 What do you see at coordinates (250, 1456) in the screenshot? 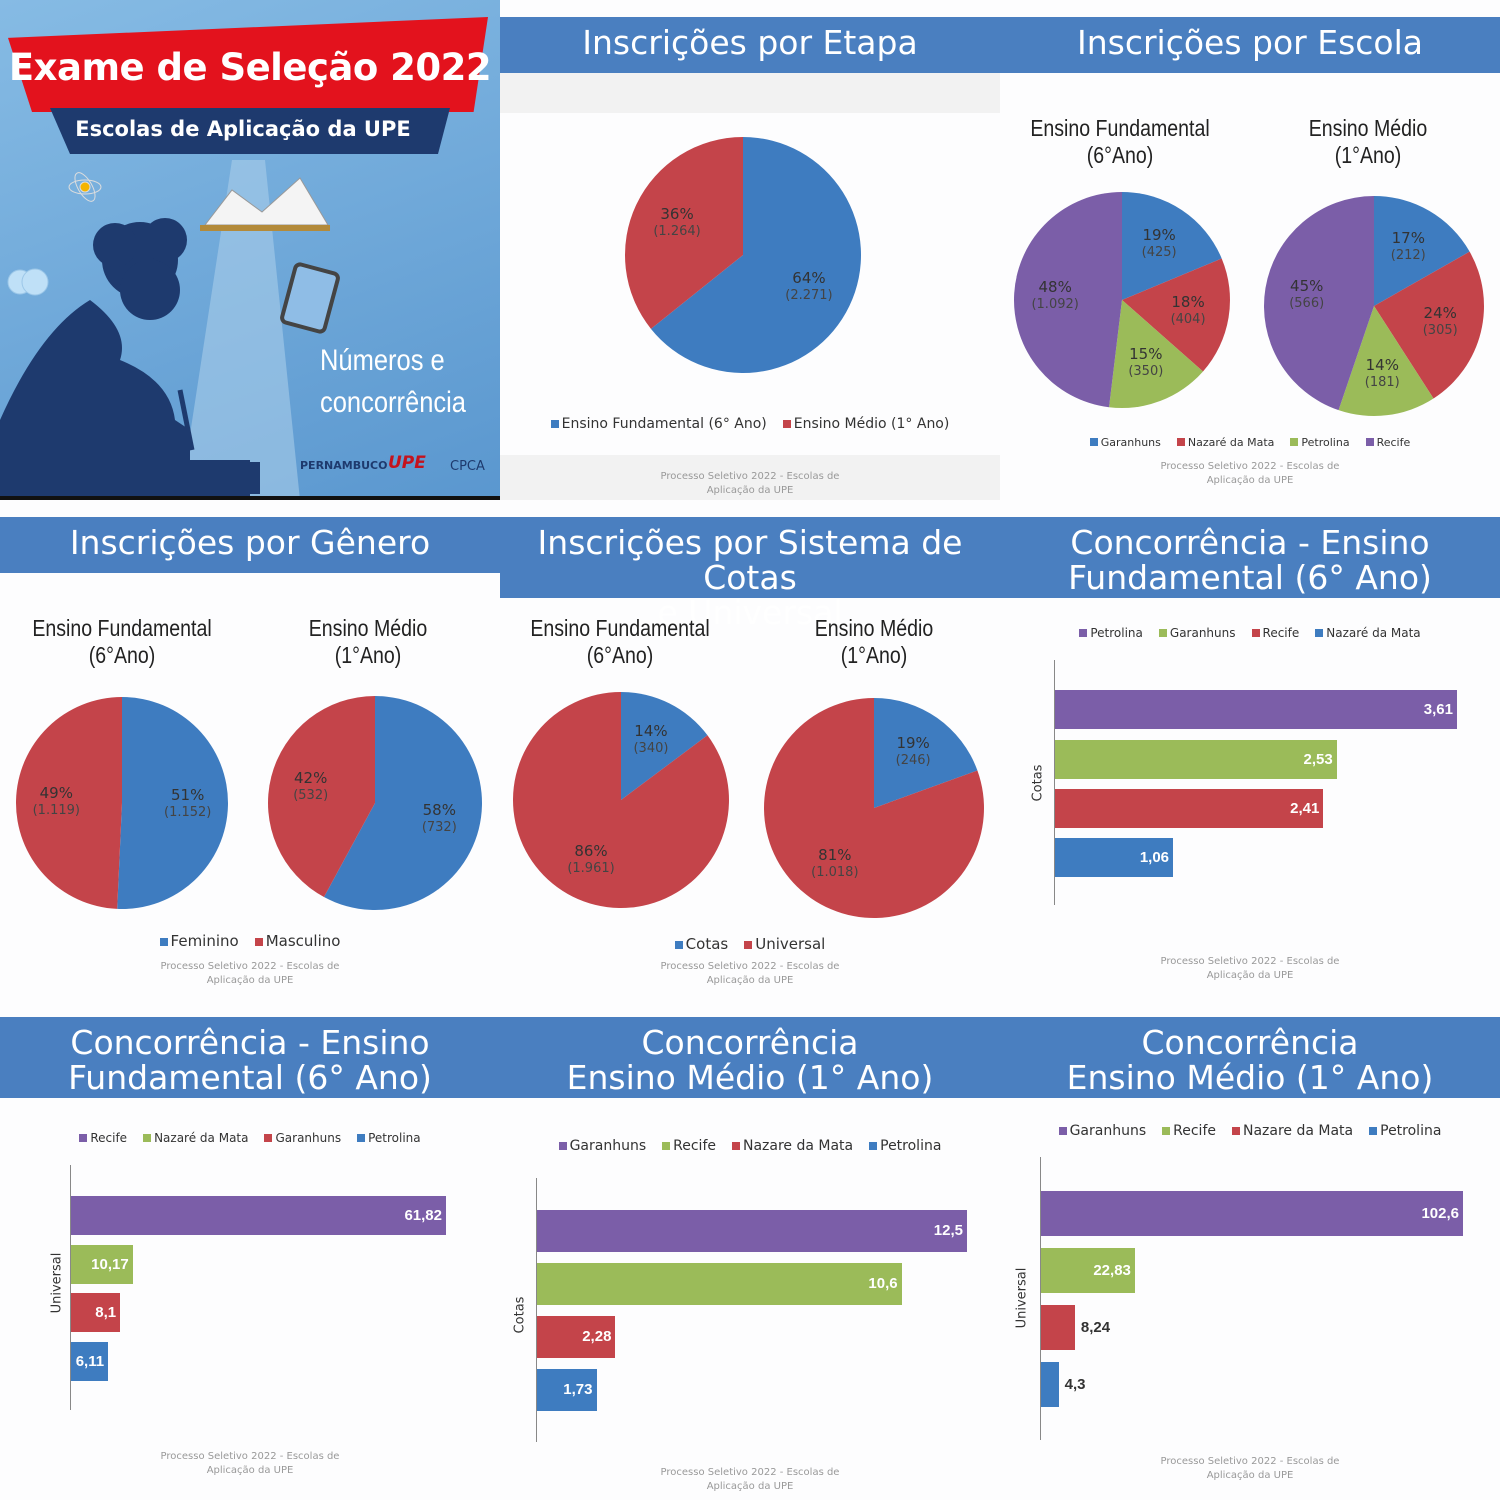
I see `footer-line-1: Processo Seletivo 2022 - Escolas de` at bounding box center [250, 1456].